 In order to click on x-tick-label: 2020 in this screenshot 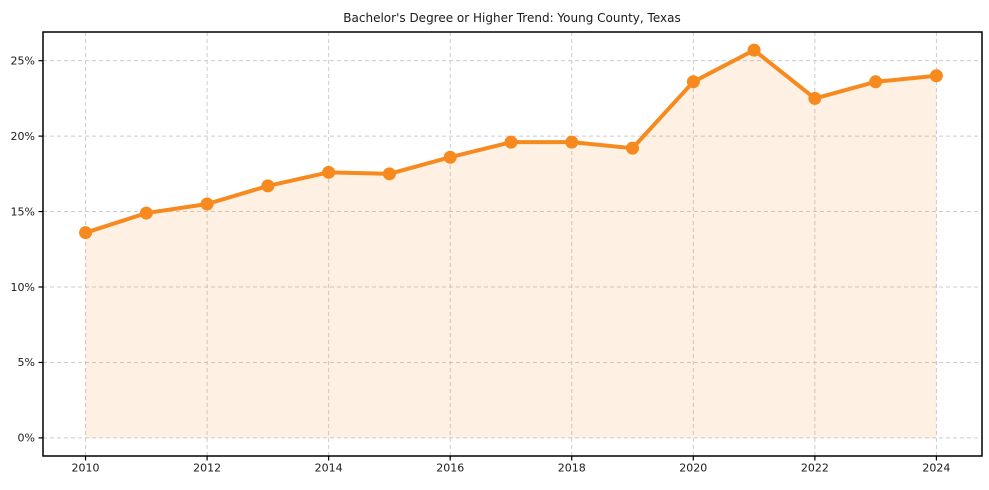, I will do `click(693, 468)`.